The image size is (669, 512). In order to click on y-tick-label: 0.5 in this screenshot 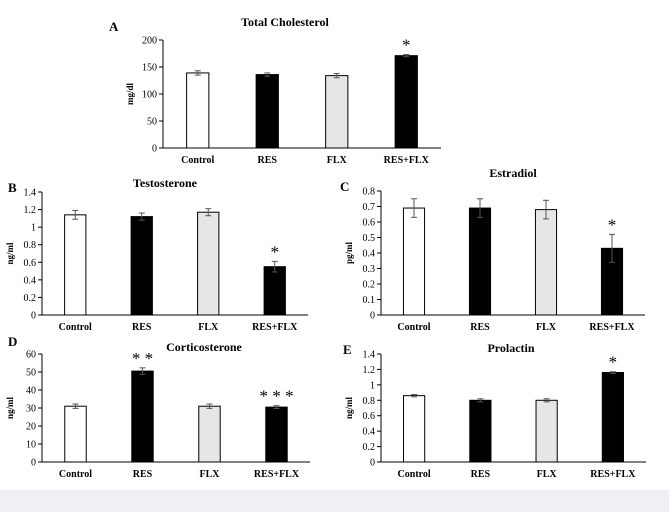, I will do `click(369, 238)`.